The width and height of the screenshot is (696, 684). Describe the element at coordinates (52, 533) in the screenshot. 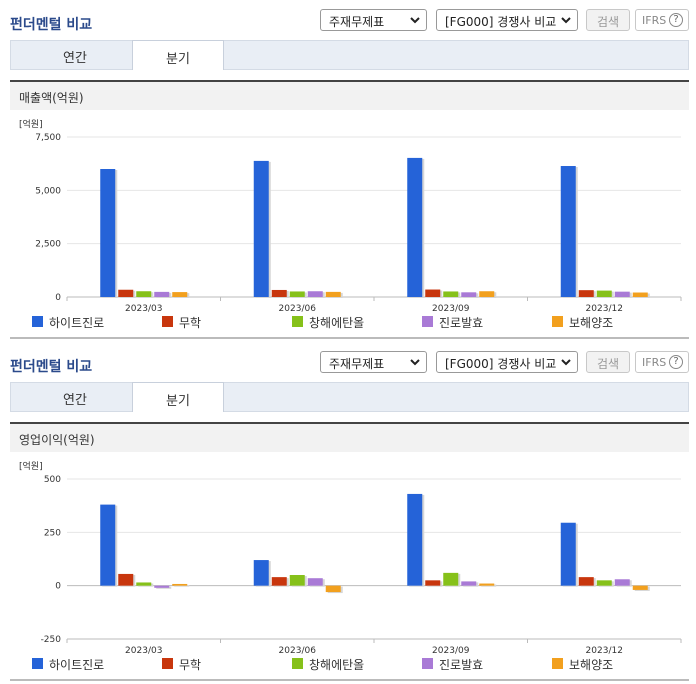

I see `y-tick-label: 250` at that location.